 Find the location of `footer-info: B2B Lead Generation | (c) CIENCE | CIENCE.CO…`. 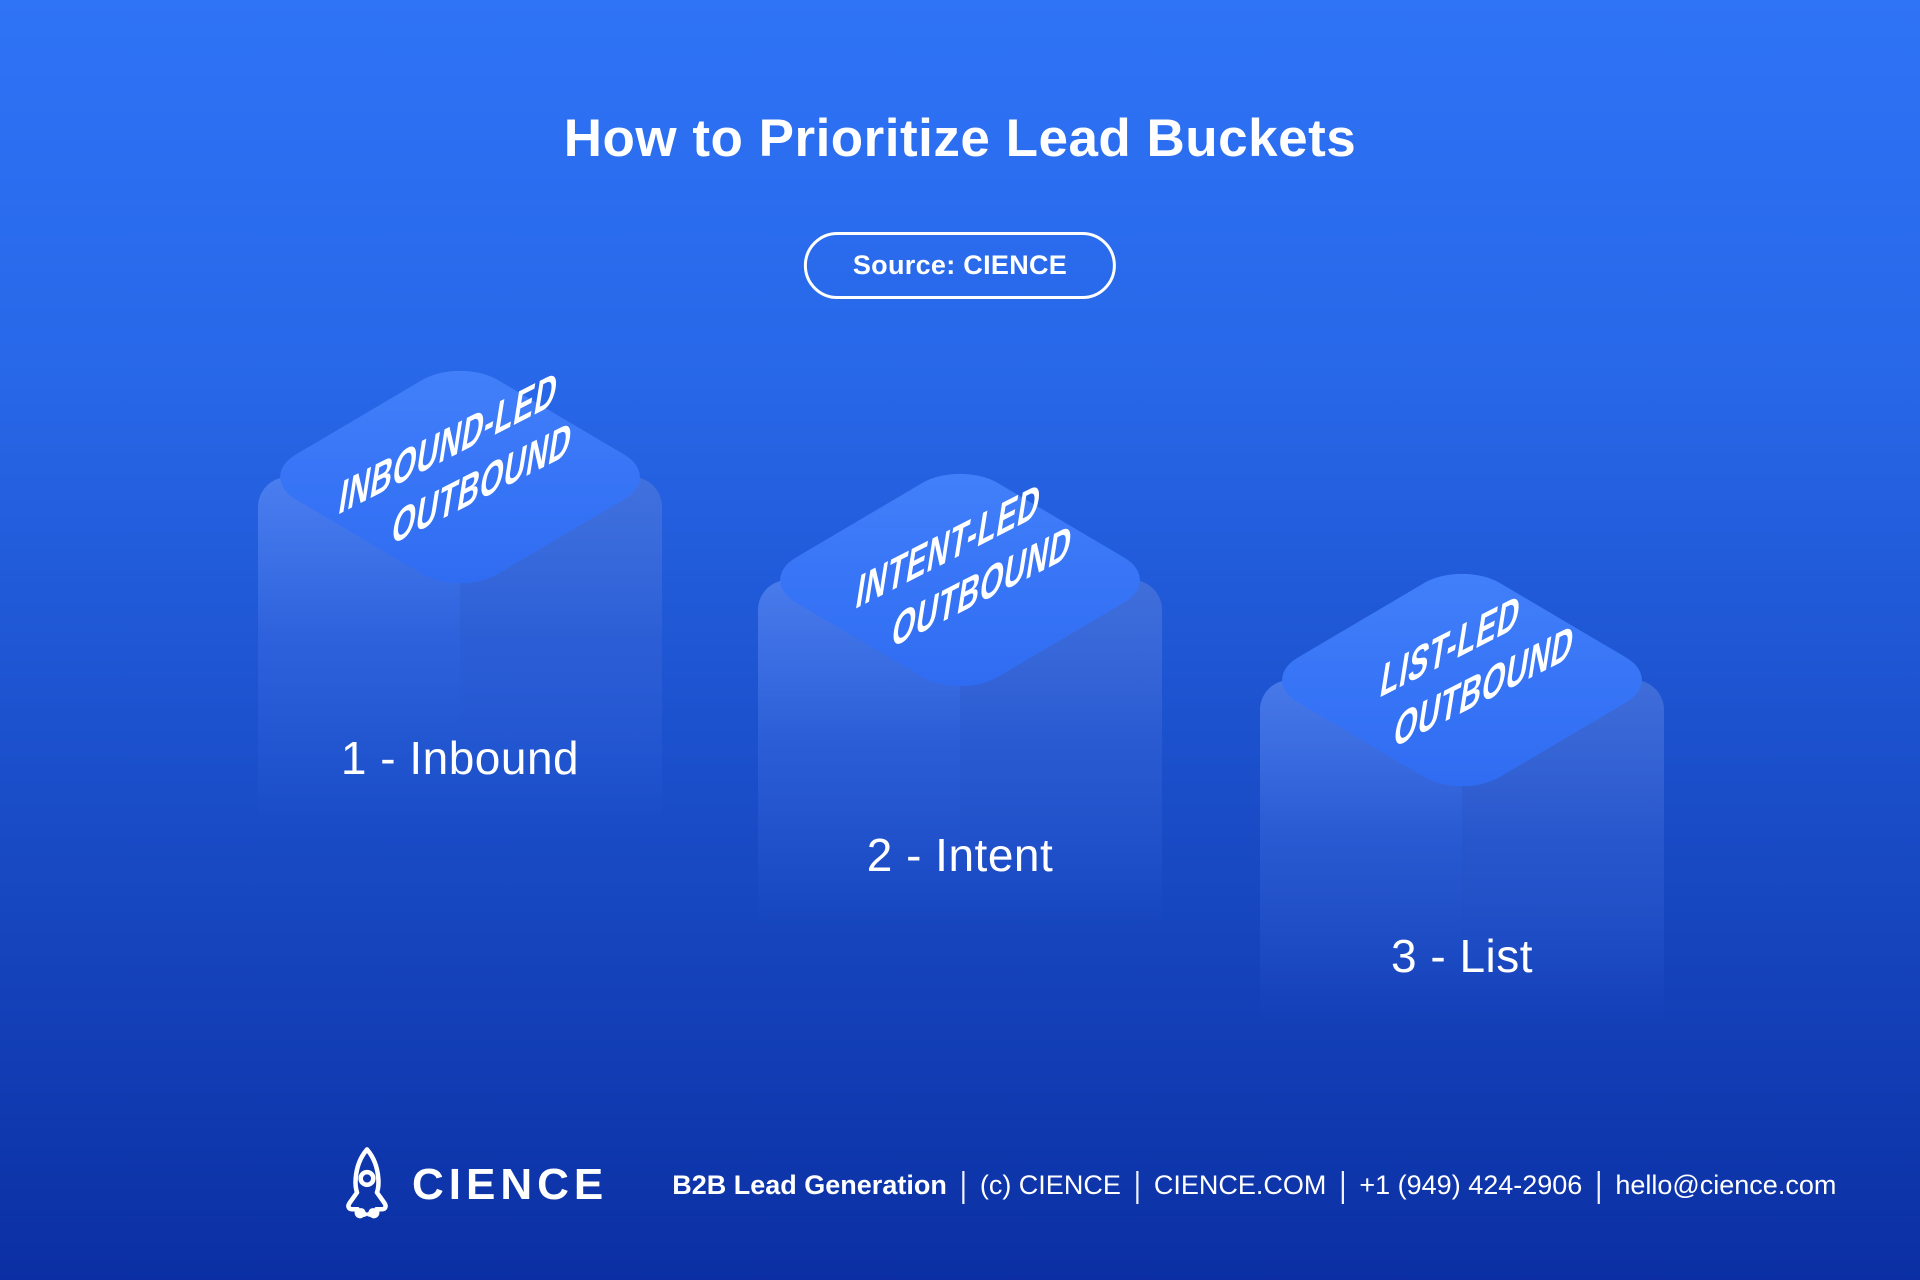

footer-info: B2B Lead Generation | (c) CIENCE | CIENCE.CO… is located at coordinates (1254, 1184).